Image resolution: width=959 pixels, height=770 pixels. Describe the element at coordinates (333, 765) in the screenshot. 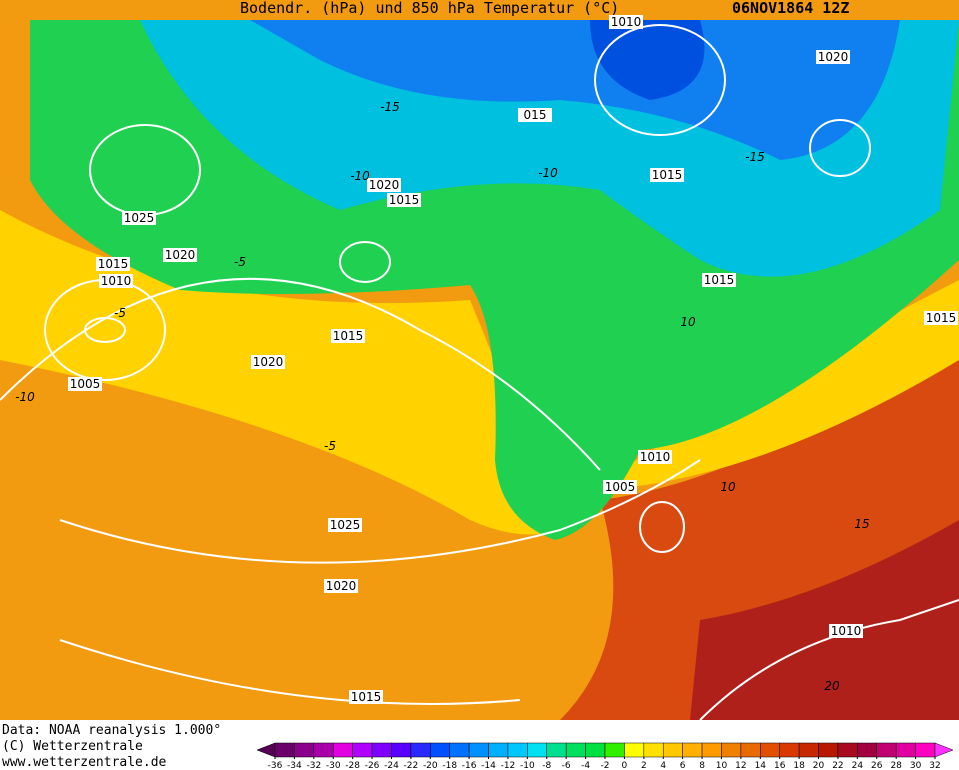

I see `colorbar-tick-label: -30` at that location.